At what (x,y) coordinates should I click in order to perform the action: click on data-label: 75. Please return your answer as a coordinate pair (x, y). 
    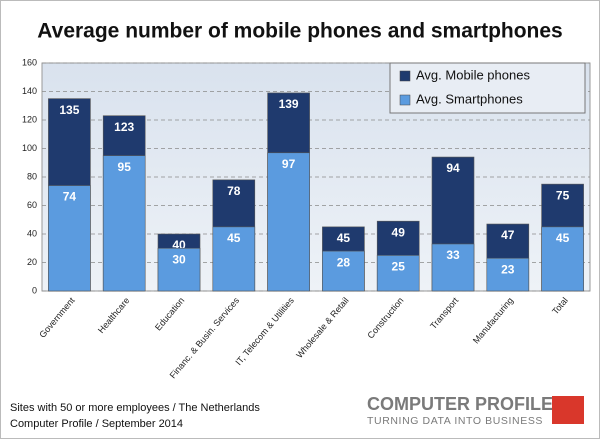
    Looking at the image, I should click on (563, 195).